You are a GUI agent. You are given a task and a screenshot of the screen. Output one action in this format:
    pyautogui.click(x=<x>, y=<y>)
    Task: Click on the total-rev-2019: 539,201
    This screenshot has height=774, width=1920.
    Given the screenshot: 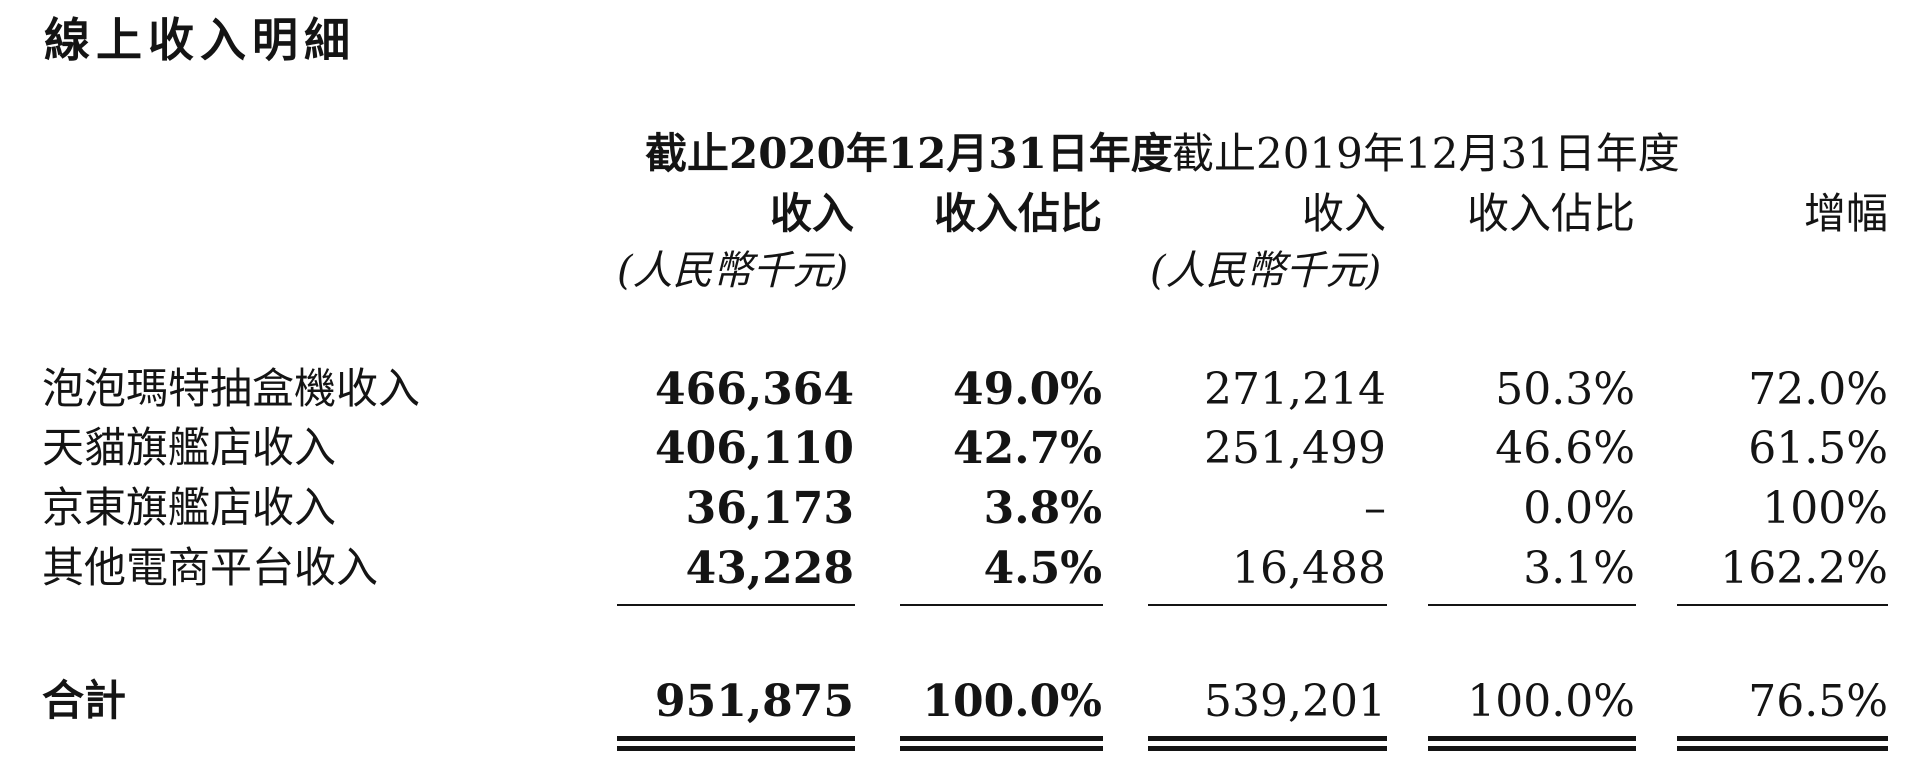 What is the action you would take?
    pyautogui.click(x=1295, y=701)
    